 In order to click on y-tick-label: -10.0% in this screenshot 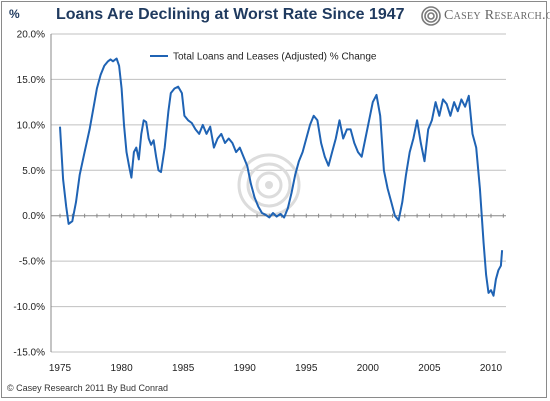, I will do `click(29, 307)`.